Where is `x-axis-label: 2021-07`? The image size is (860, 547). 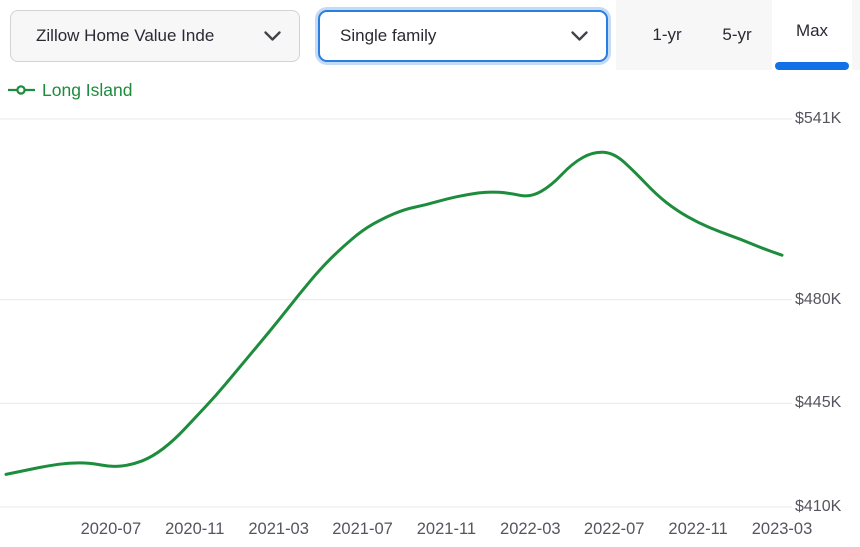 x-axis-label: 2021-07 is located at coordinates (362, 529).